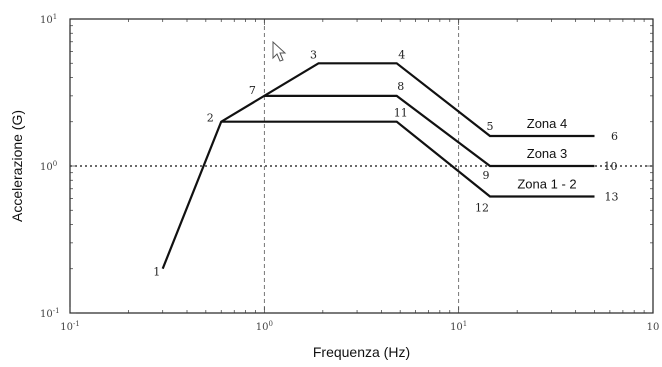 The height and width of the screenshot is (367, 662). Describe the element at coordinates (482, 208) in the screenshot. I see `point-label: 12` at that location.